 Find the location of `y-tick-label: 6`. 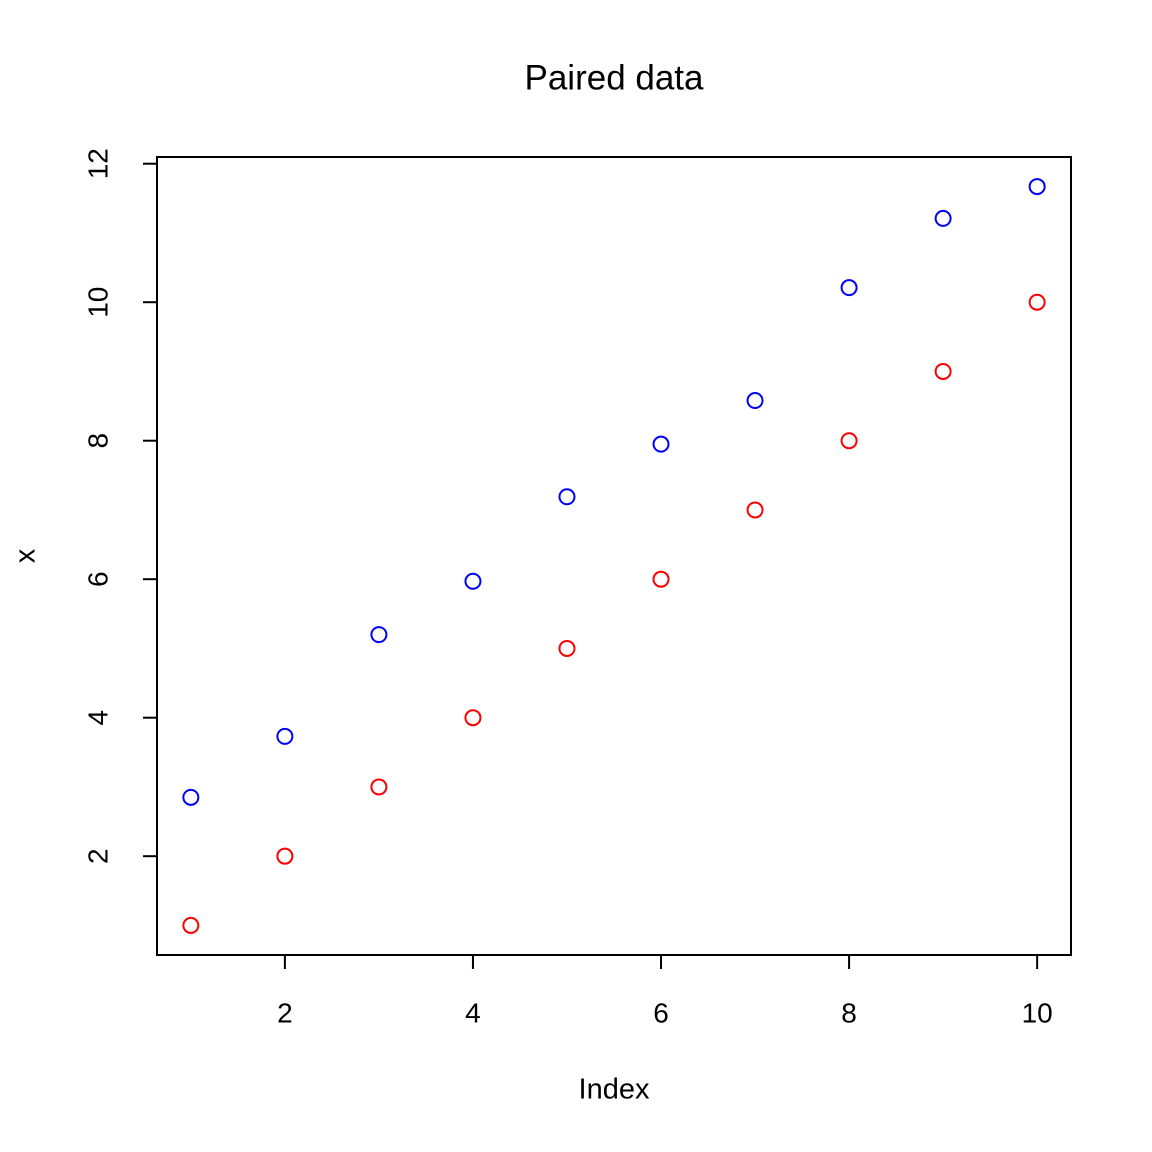

y-tick-label: 6 is located at coordinates (97, 579).